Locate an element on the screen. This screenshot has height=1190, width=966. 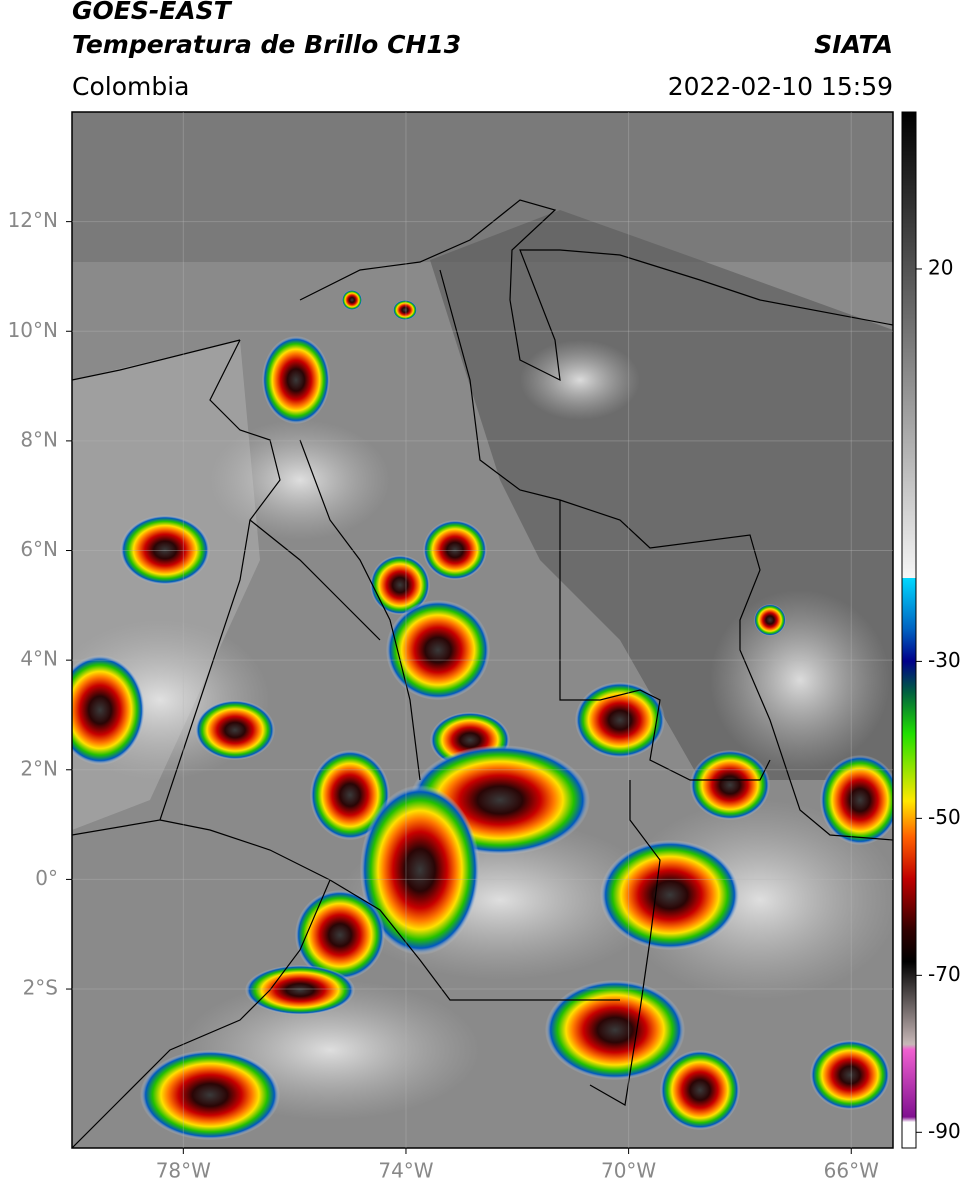
lon-tick-label: 70°W is located at coordinates (628, 1171).